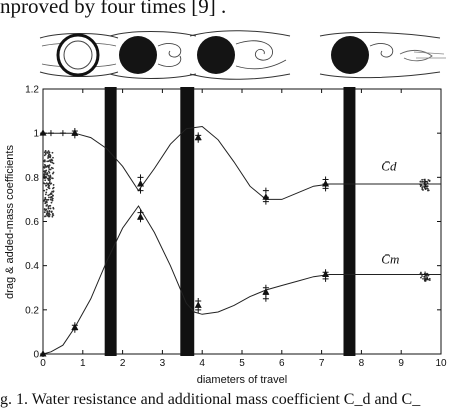  Describe the element at coordinates (83, 363) in the screenshot. I see `x-tick-label: 1` at that location.